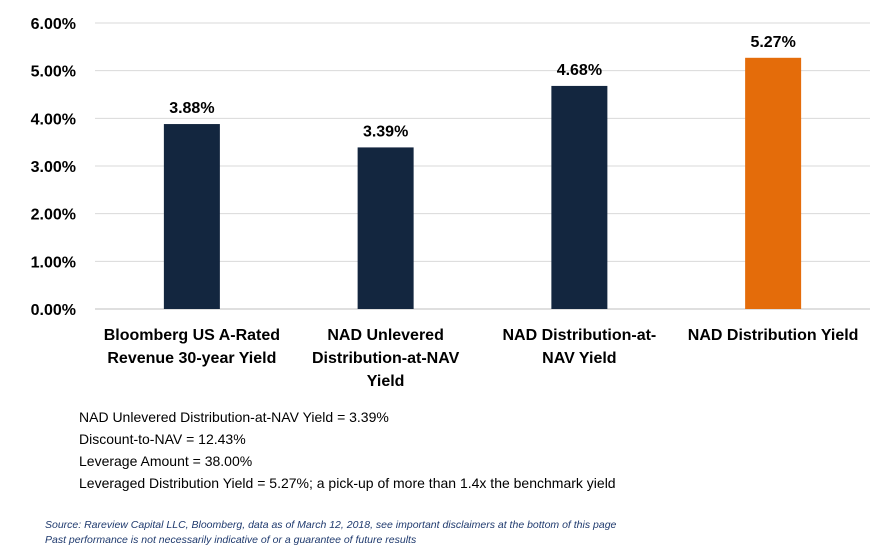  Describe the element at coordinates (773, 335) in the screenshot. I see `x-tick-label: NAD Distribution Yield` at that location.